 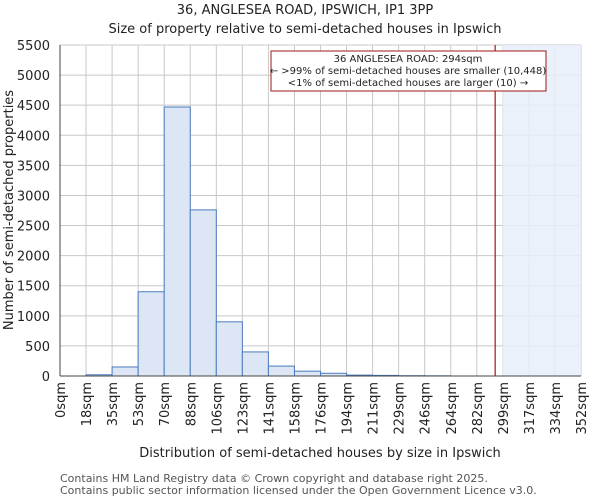 I want to click on annotation-line-1: 36 ANGLESEA ROAD: 294sqm, so click(x=408, y=59).